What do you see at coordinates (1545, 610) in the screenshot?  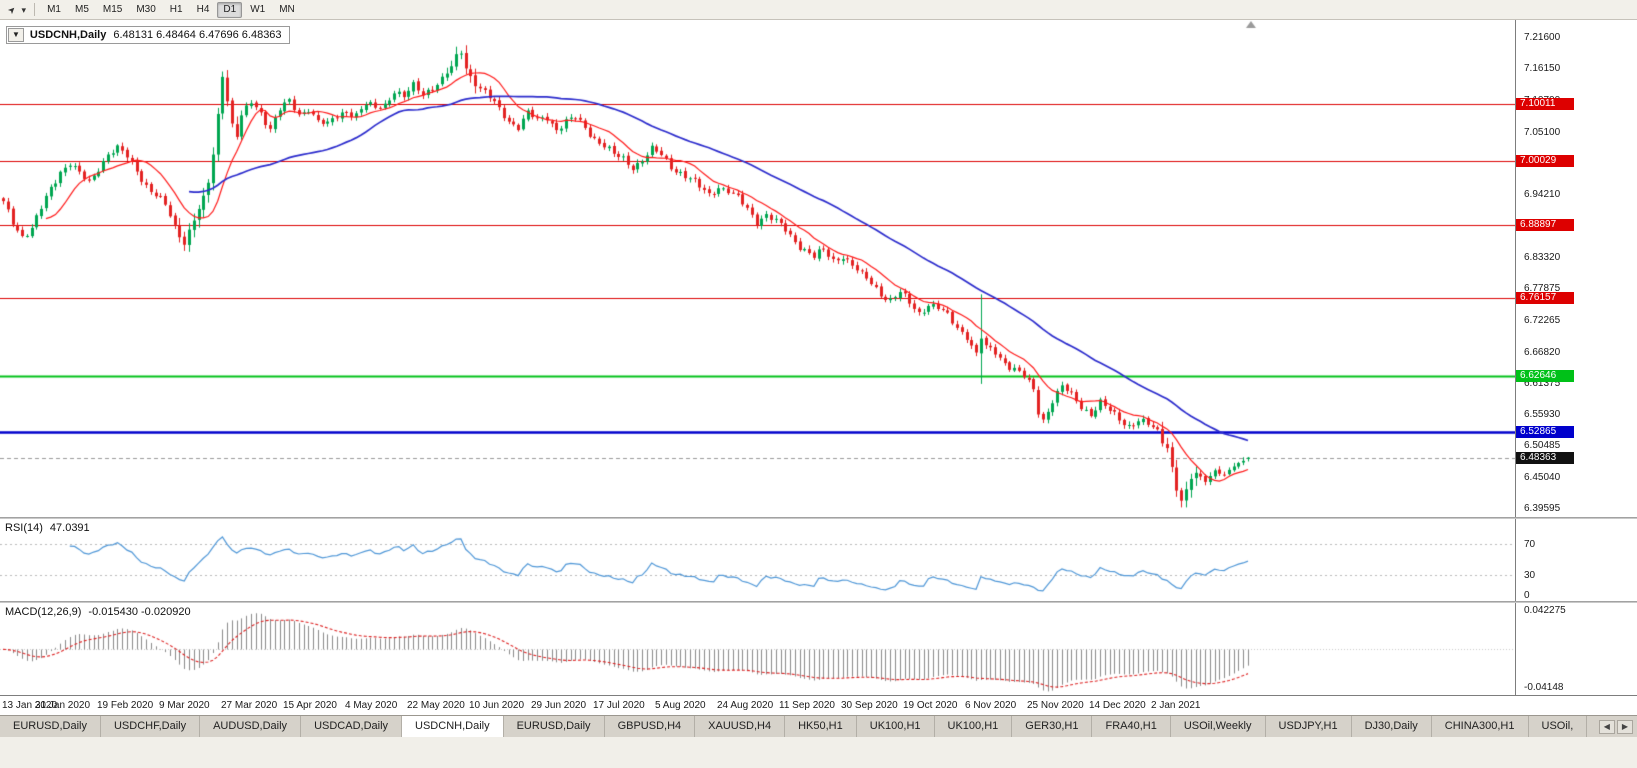 I see `macd-axis-label-top: 0.042275` at bounding box center [1545, 610].